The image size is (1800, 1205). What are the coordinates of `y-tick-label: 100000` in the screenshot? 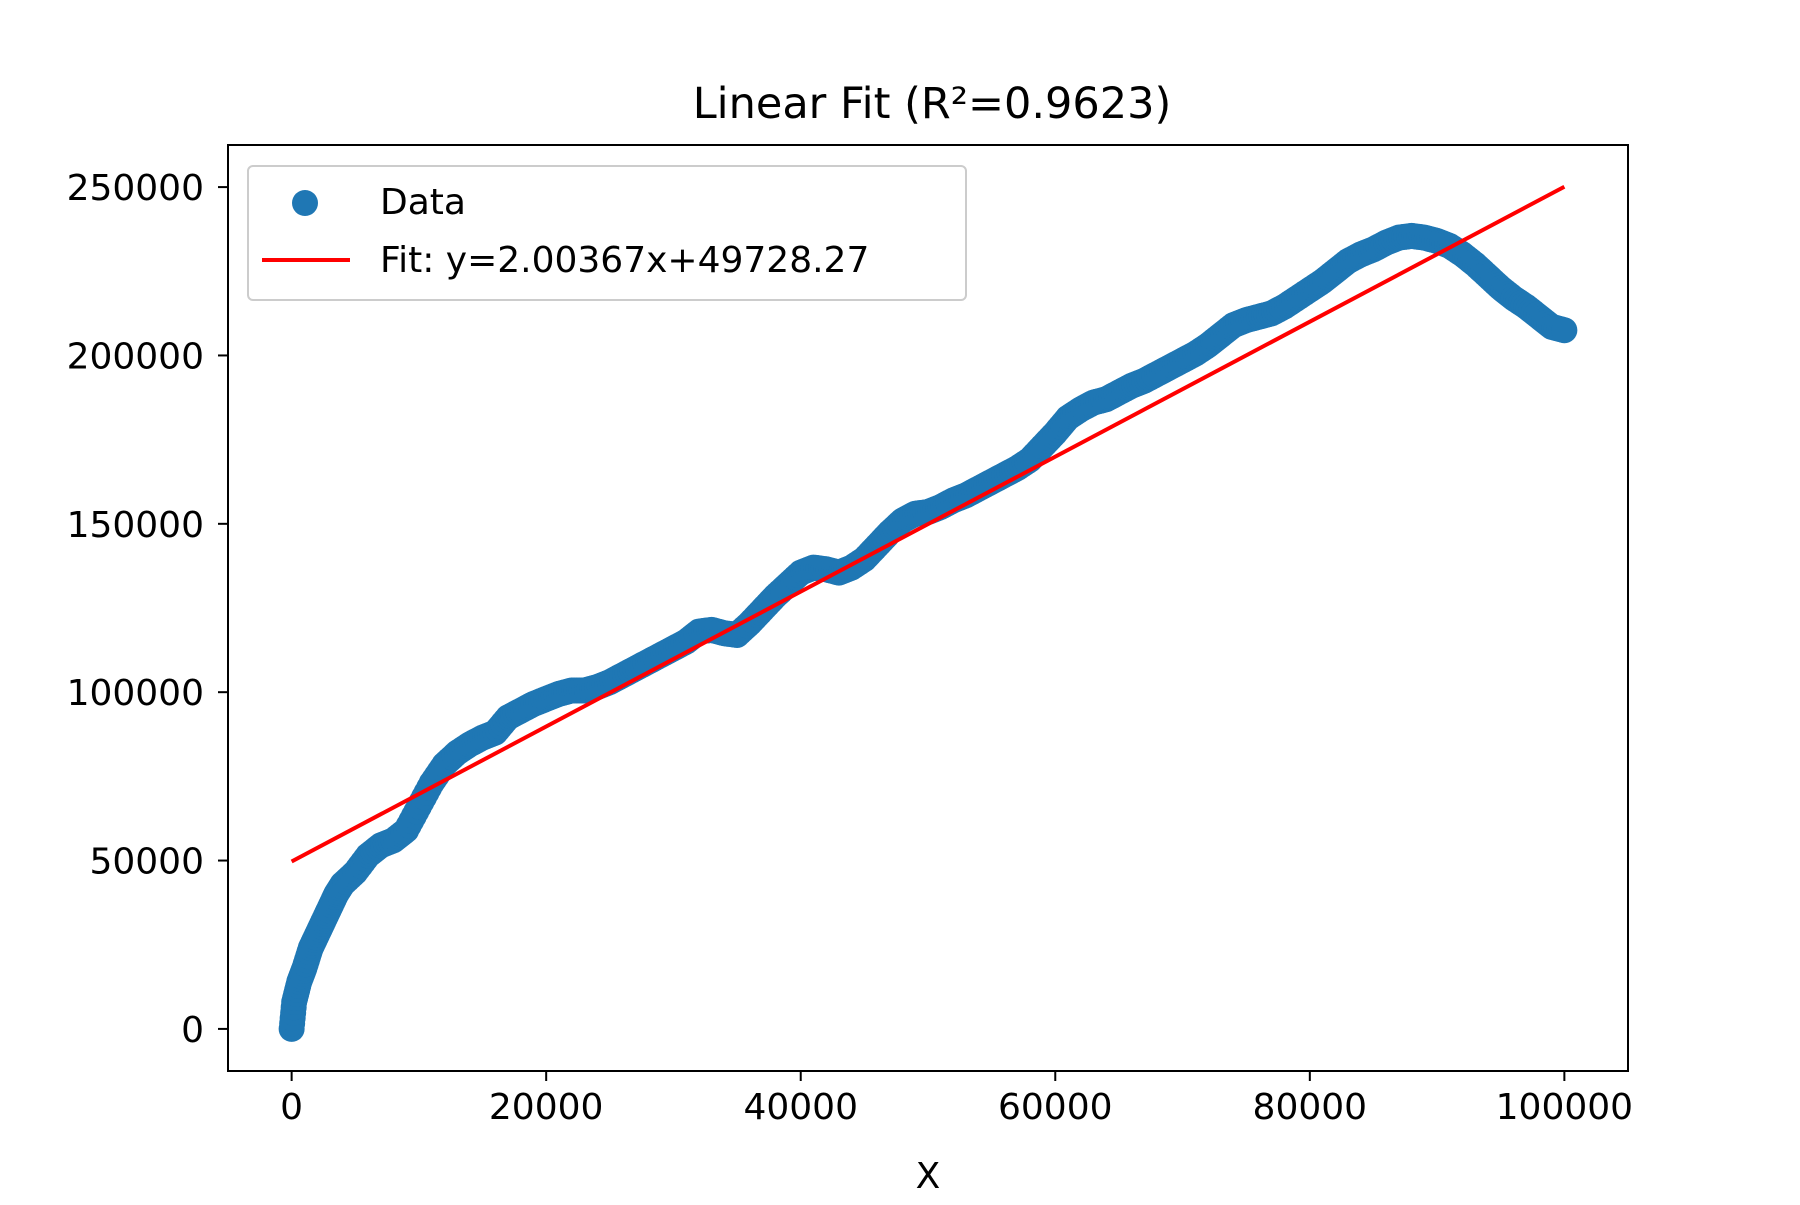 It's located at (135, 693).